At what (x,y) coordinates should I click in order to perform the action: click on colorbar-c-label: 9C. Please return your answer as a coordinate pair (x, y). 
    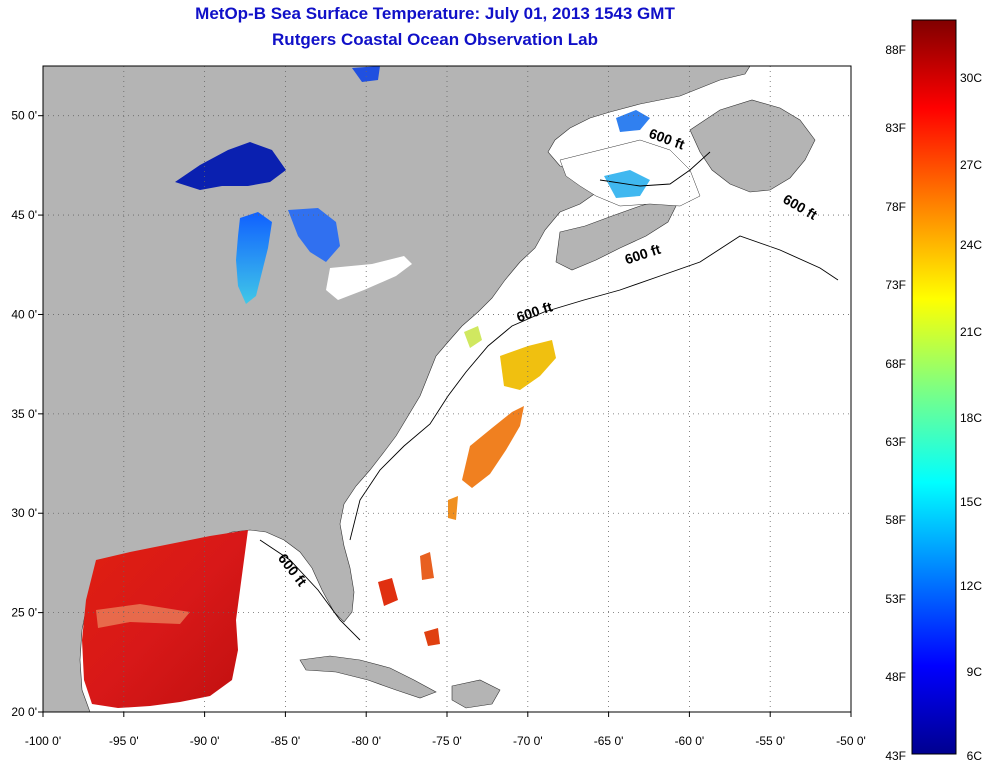
    Looking at the image, I should click on (975, 672).